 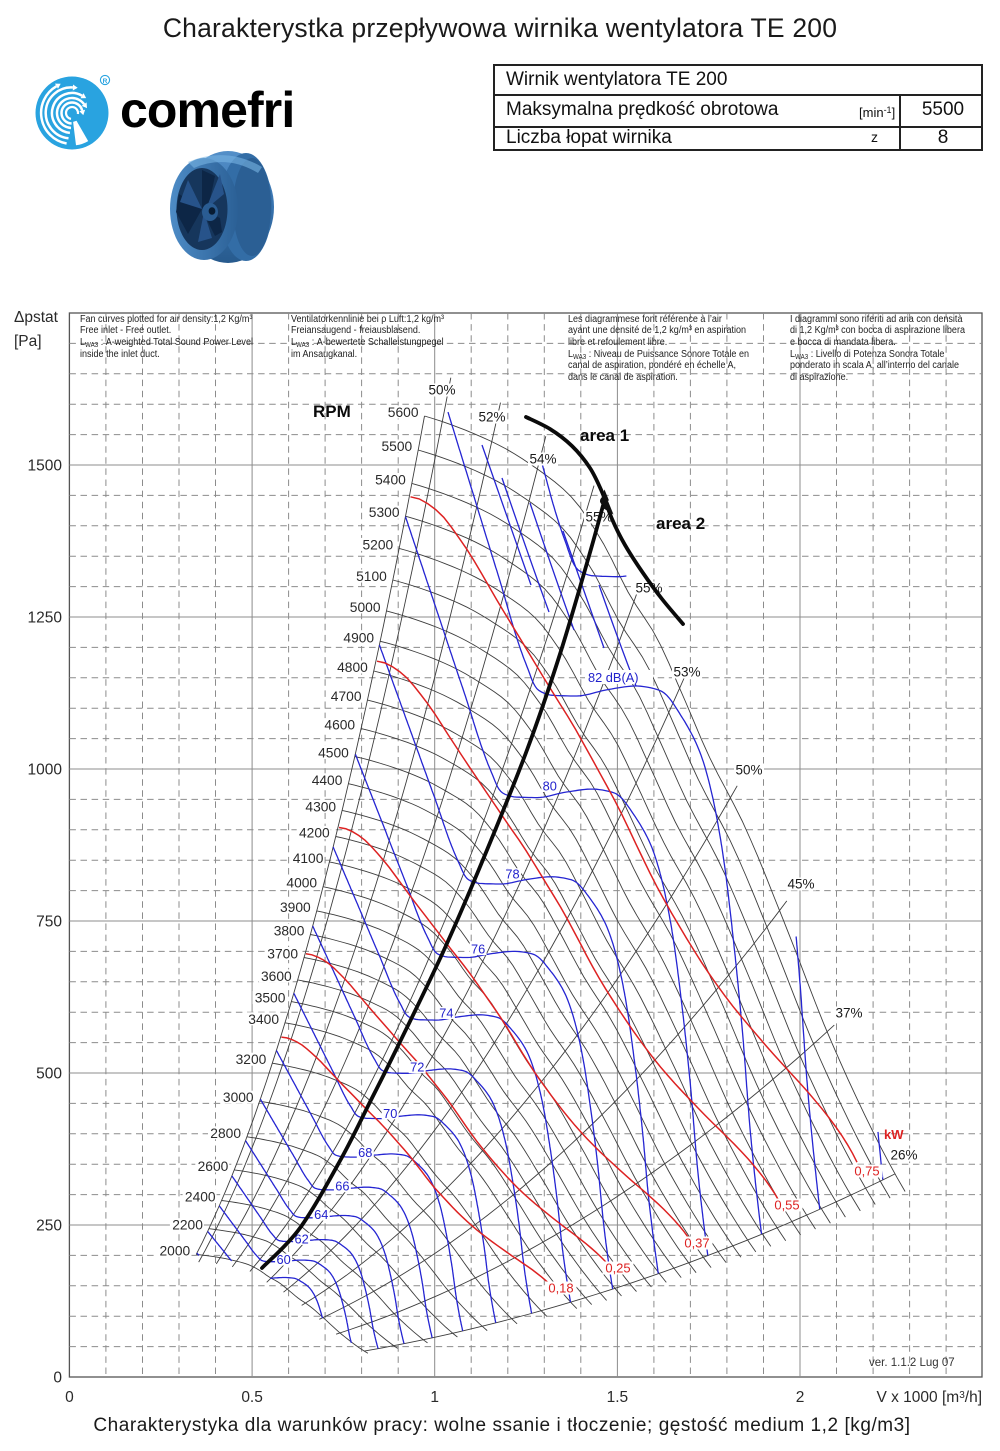 I want to click on svg-text: Δpstat, so click(x=36, y=317).